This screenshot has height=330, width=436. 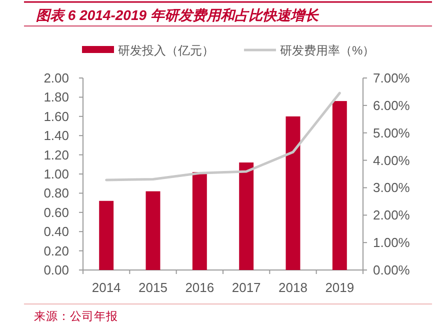 I want to click on y-tick-label: 0.60, so click(x=56, y=212).